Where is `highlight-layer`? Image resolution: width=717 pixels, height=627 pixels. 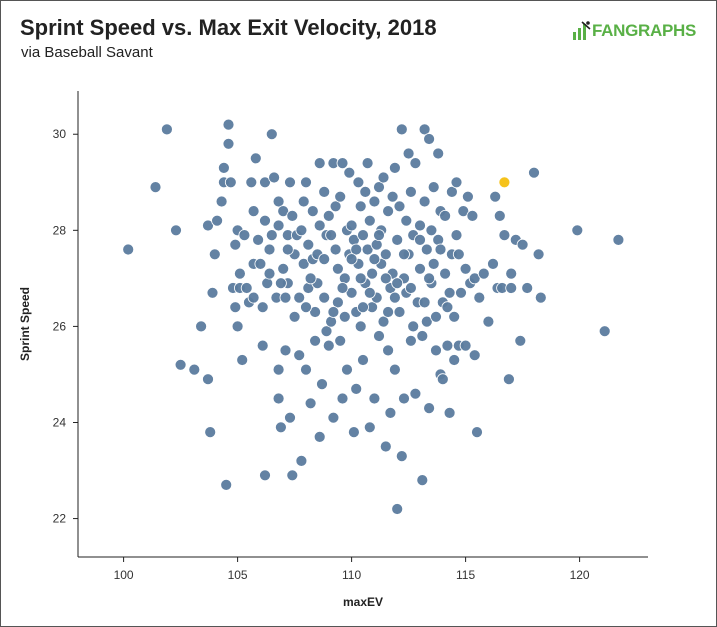 highlight-layer is located at coordinates (504, 182).